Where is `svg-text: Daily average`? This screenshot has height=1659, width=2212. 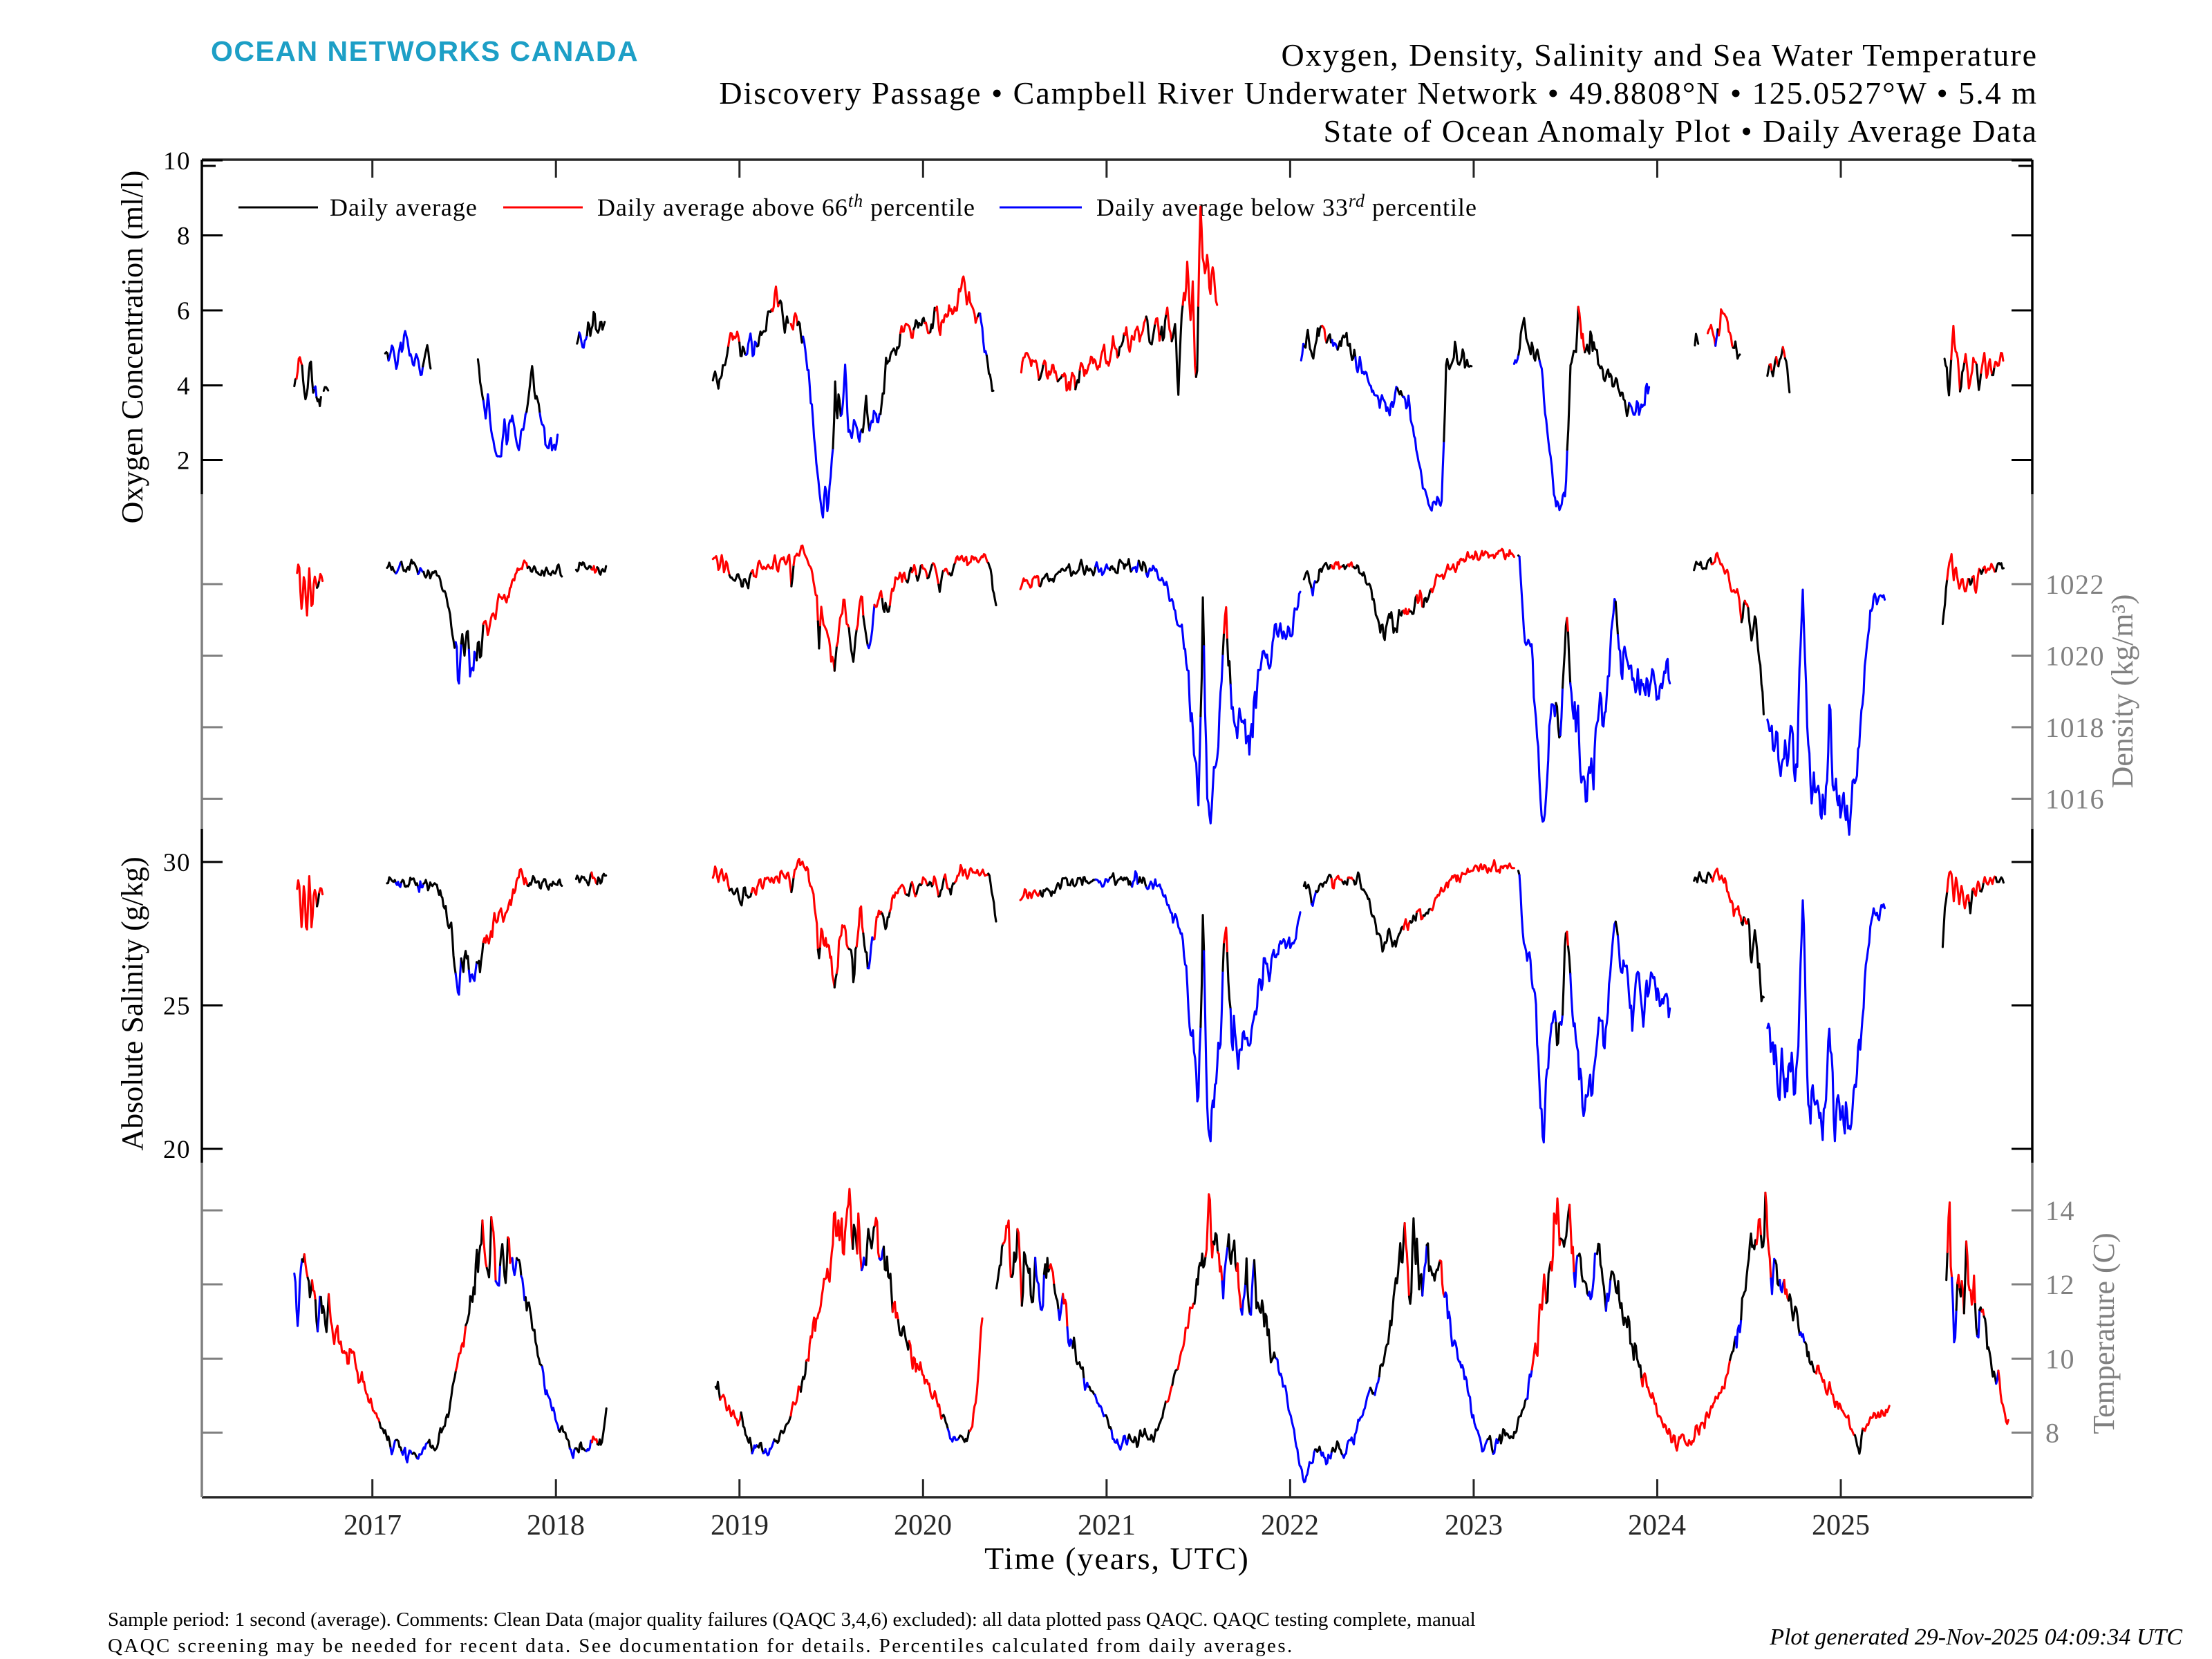
svg-text: Daily average is located at coordinates (404, 208).